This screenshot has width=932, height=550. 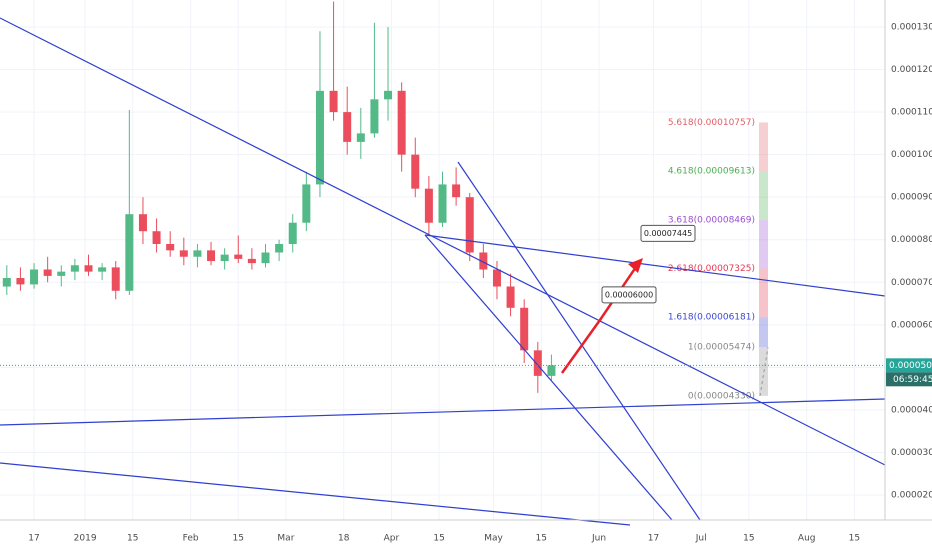 What do you see at coordinates (493, 539) in the screenshot?
I see `x-tick-label: May` at bounding box center [493, 539].